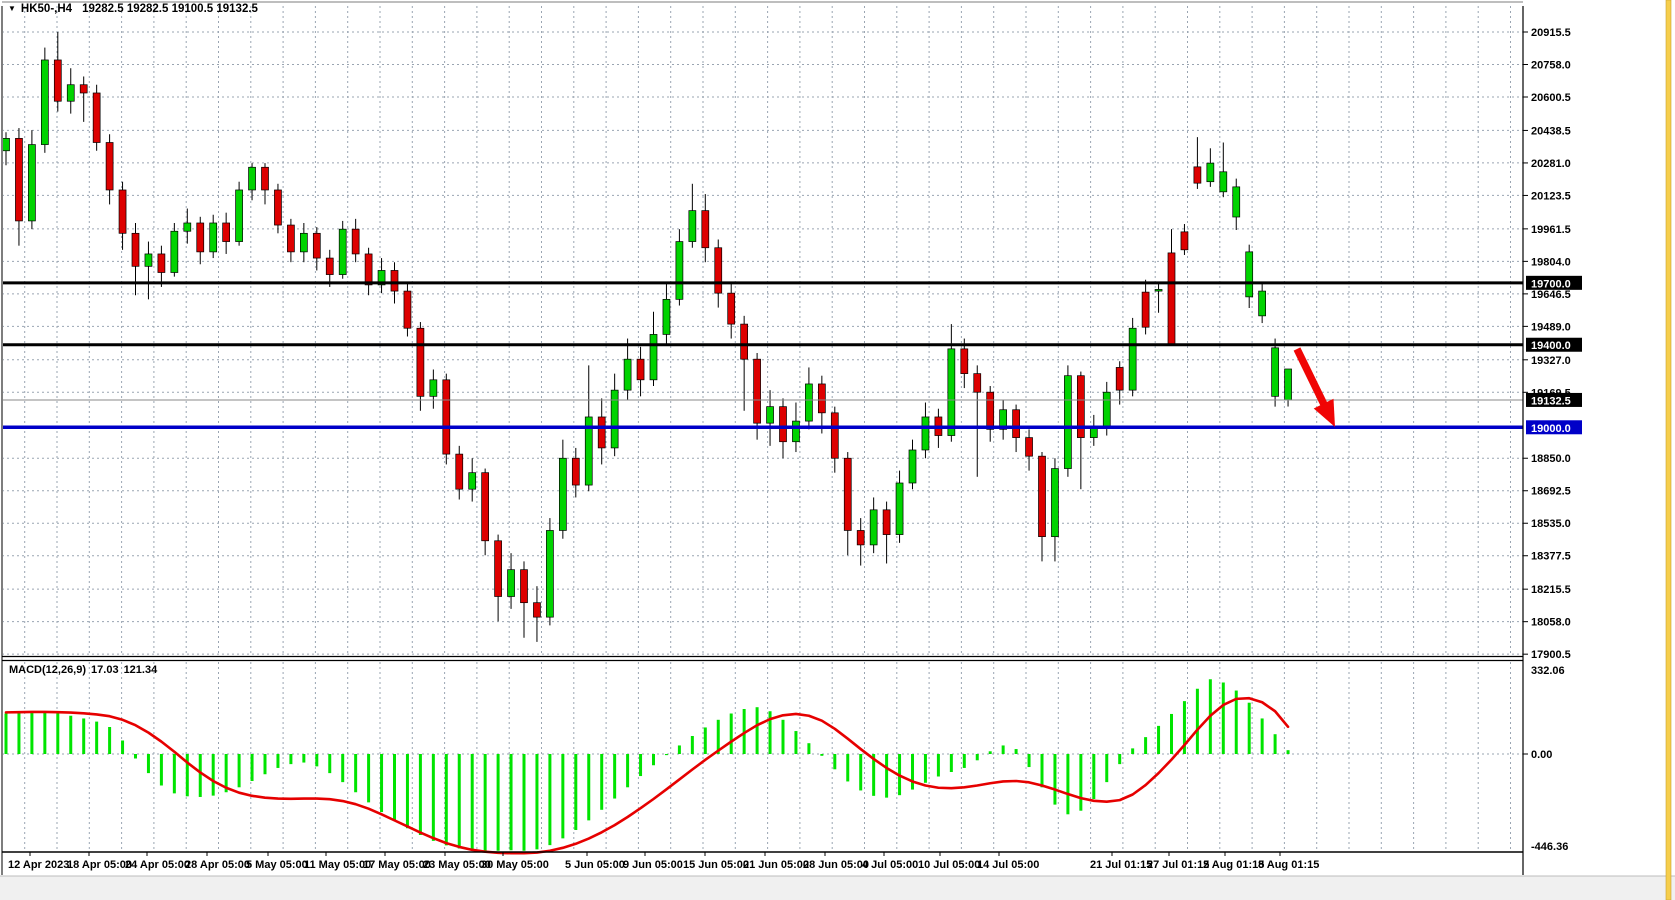 This screenshot has height=900, width=1675. What do you see at coordinates (397, 865) in the screenshot?
I see `time-axis-label: 17 May 05:00` at bounding box center [397, 865].